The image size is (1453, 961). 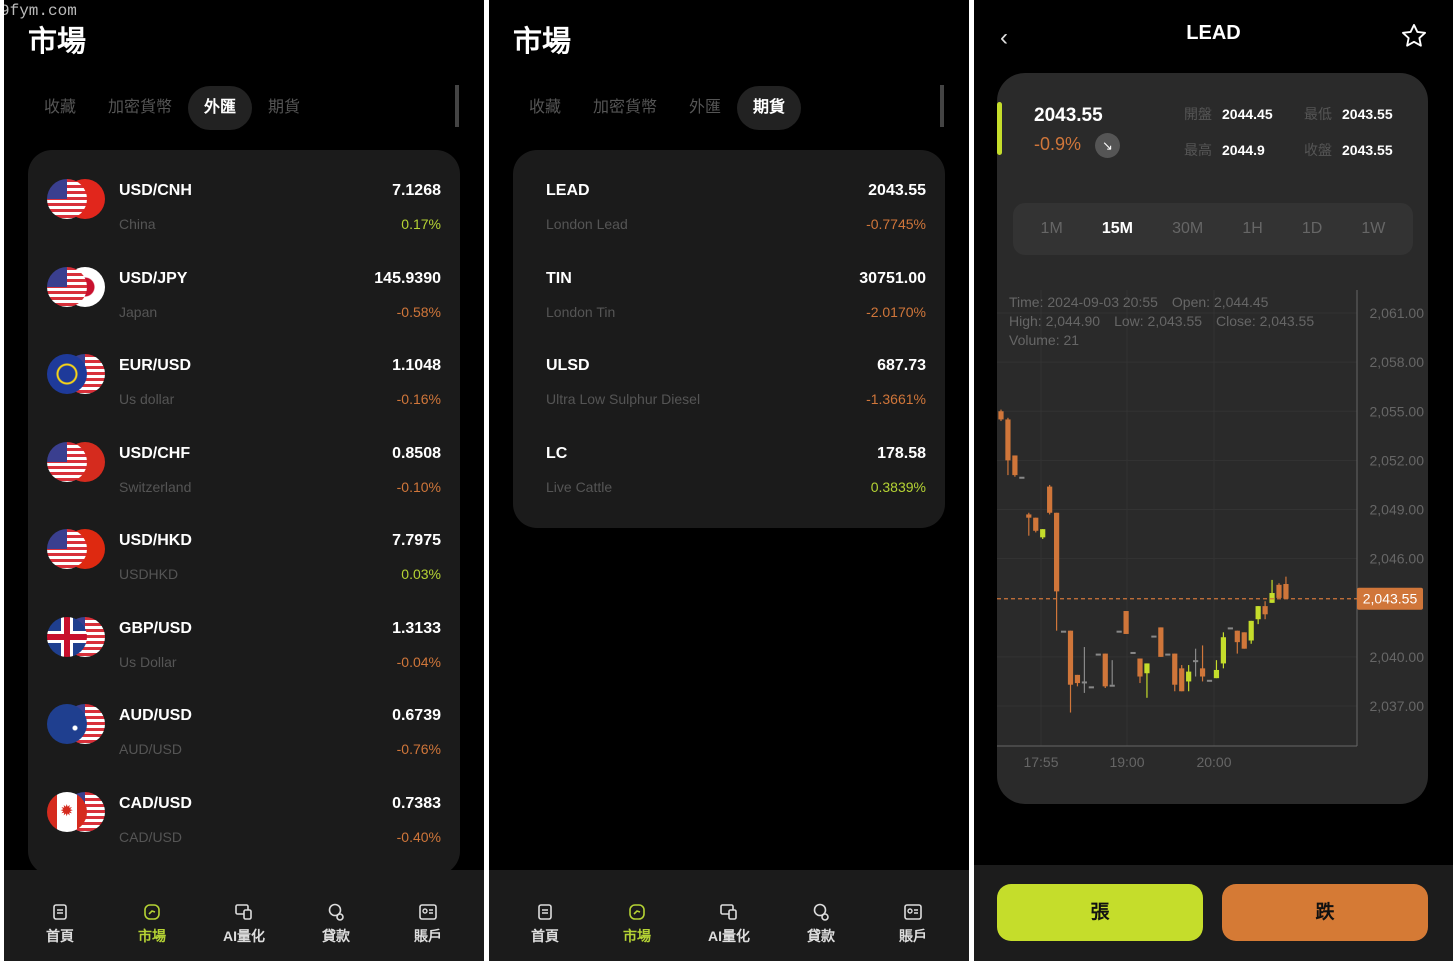 I want to click on list-item: LC Live Cattle 178.58 0.3839%, so click(x=729, y=457).